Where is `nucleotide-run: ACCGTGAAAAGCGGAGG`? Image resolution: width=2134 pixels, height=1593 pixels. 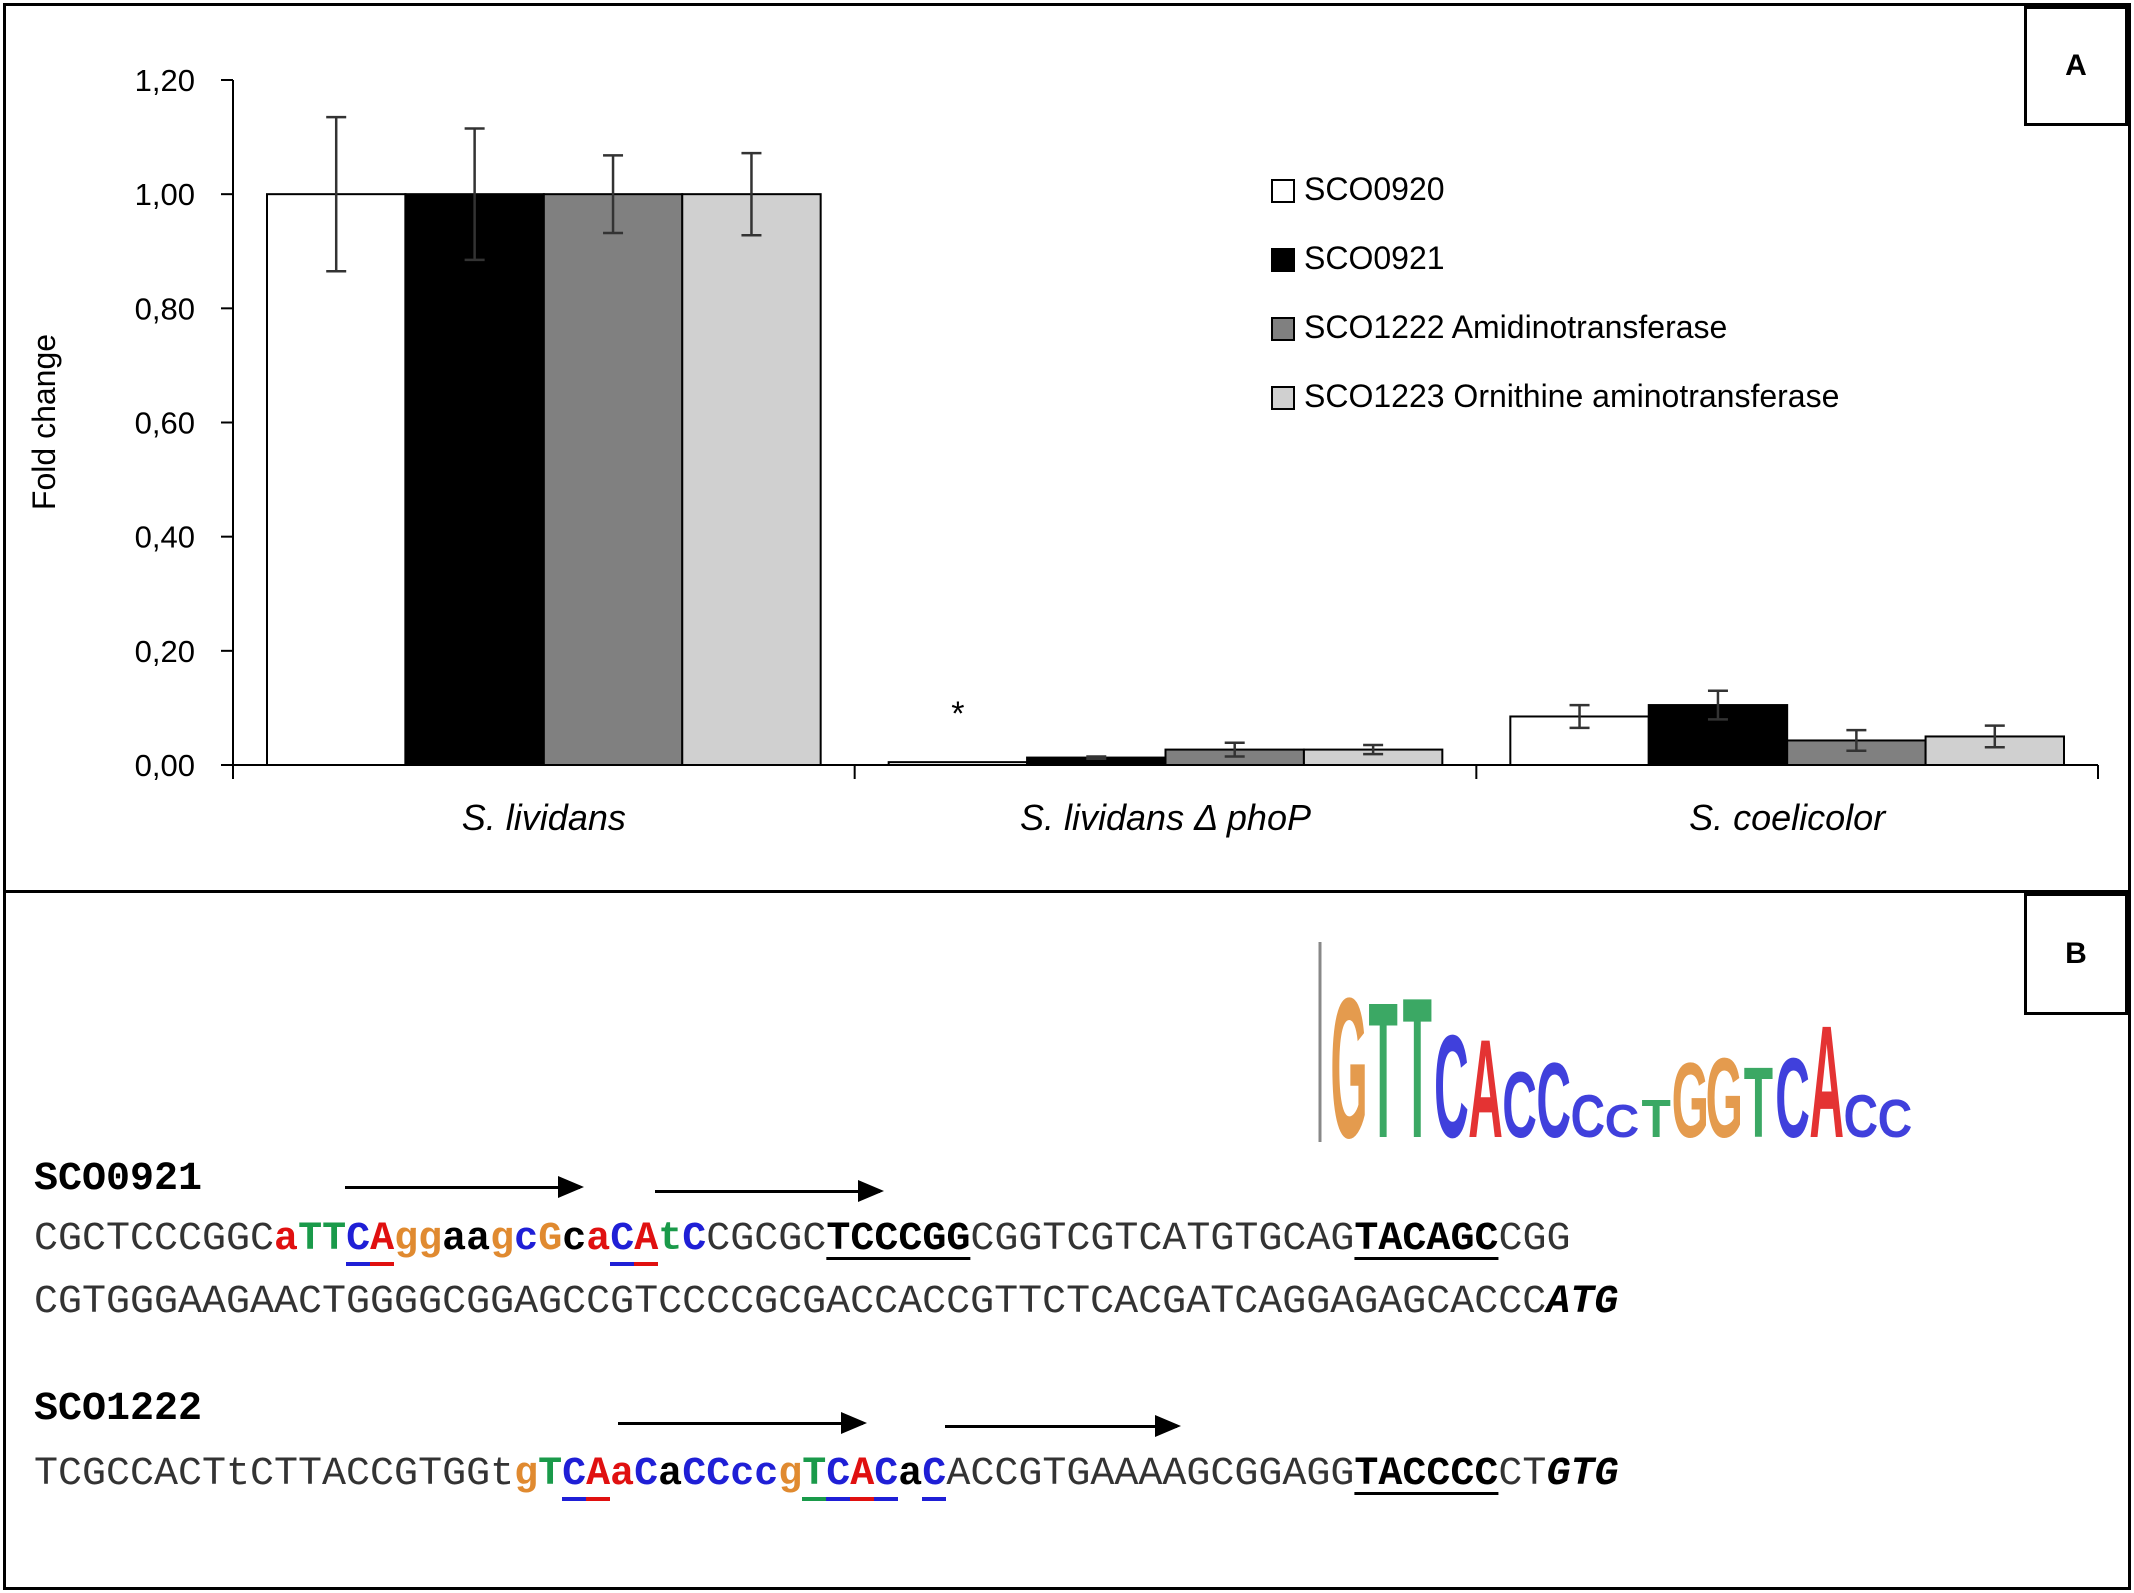 nucleotide-run: ACCGTGAAAAGCGGAGG is located at coordinates (1150, 1474).